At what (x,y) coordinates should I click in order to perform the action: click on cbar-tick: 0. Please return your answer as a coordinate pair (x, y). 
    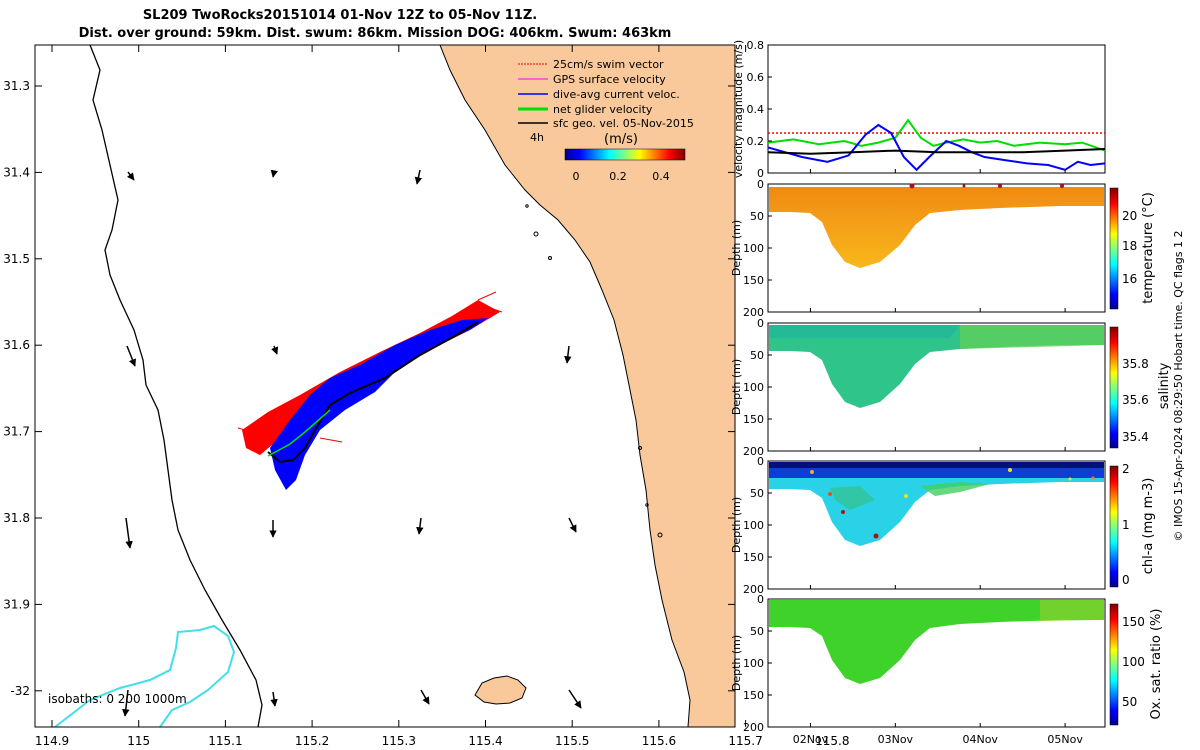
    Looking at the image, I should click on (1126, 580).